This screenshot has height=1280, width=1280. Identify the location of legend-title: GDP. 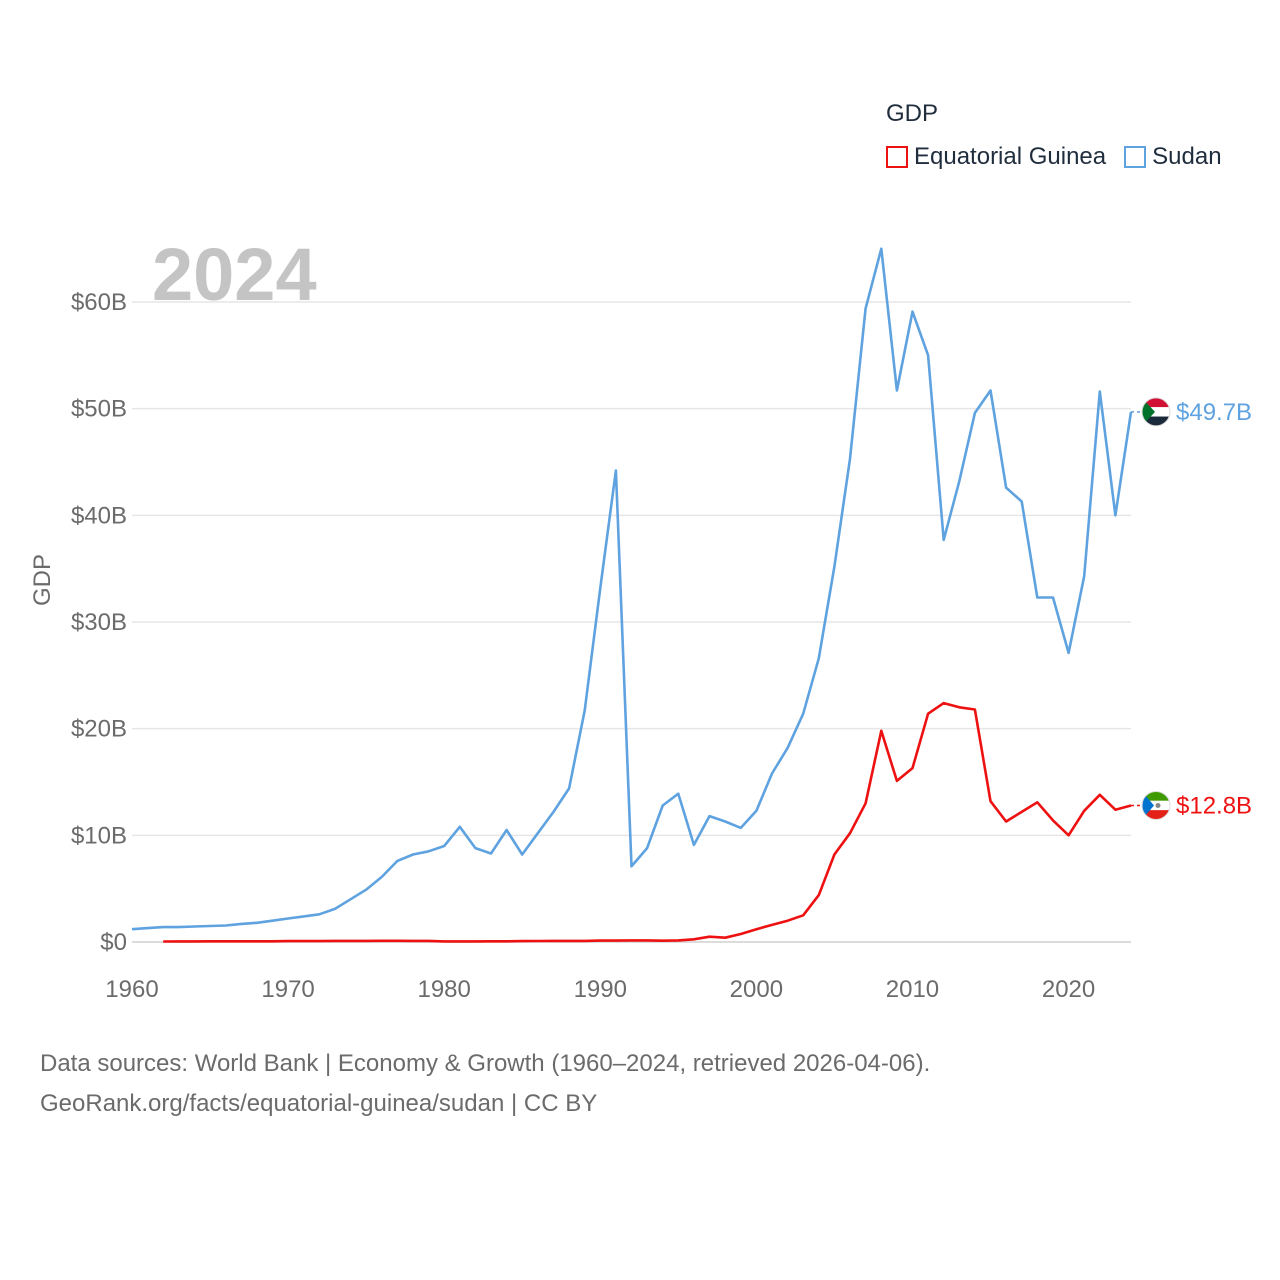
(912, 113).